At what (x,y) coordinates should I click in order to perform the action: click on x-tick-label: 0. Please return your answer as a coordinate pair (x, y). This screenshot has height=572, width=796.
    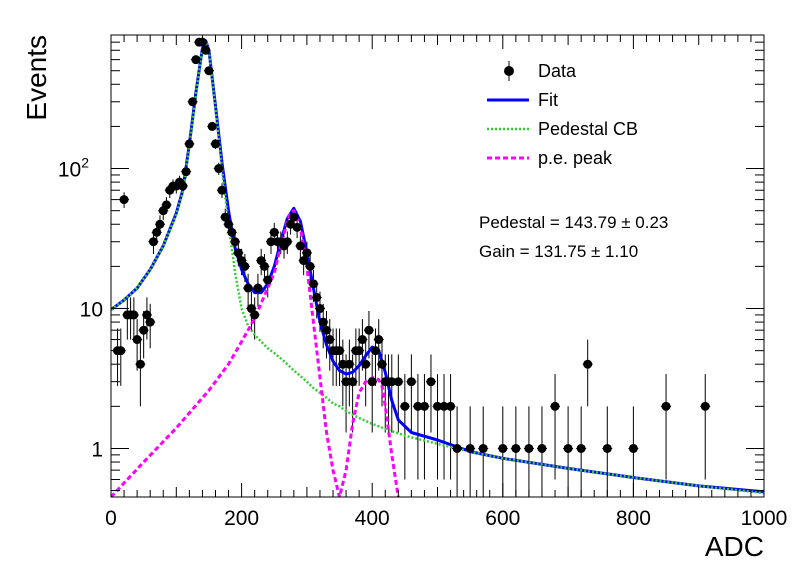
    Looking at the image, I should click on (111, 518).